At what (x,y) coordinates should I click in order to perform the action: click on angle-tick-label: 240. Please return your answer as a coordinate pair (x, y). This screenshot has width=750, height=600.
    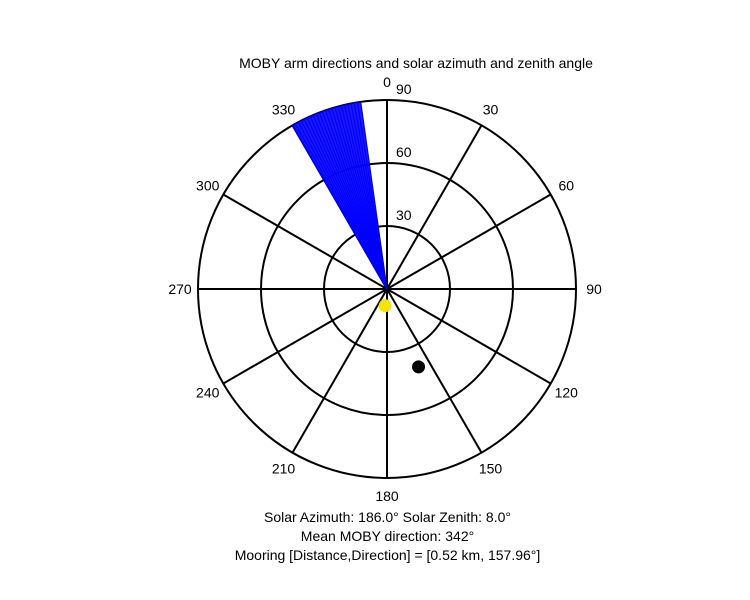
    Looking at the image, I should click on (208, 393).